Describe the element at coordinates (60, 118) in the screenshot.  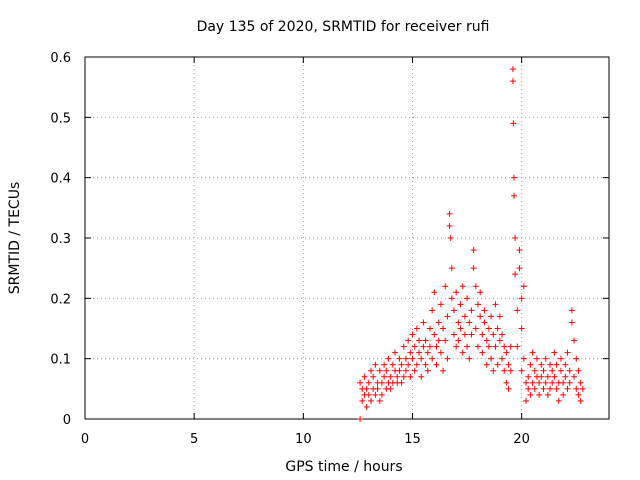
I see `y-tick-label: 0.5` at that location.